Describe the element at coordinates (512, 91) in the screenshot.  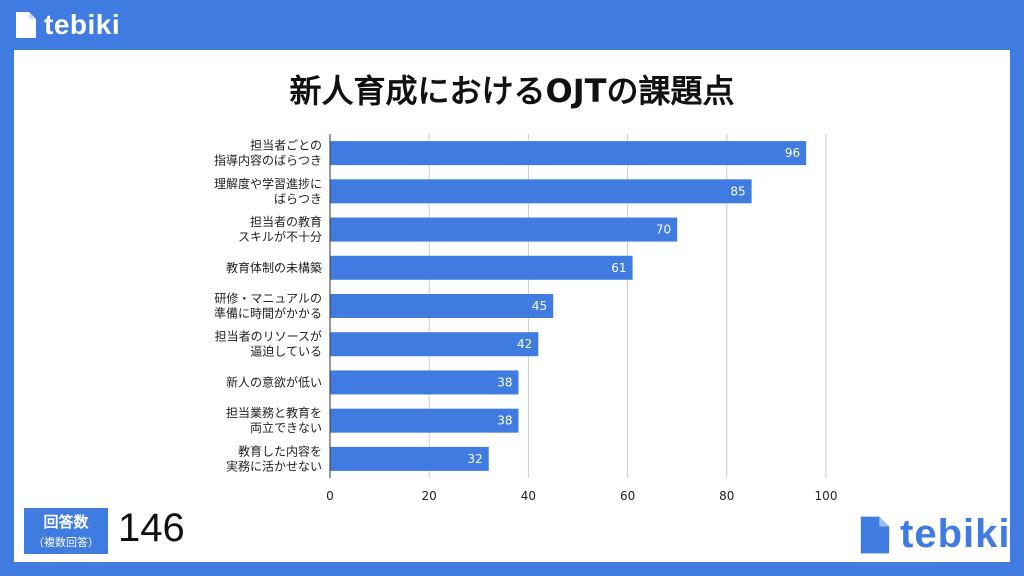
I see `chart-title: 新人育成におけるOJTの課題点` at that location.